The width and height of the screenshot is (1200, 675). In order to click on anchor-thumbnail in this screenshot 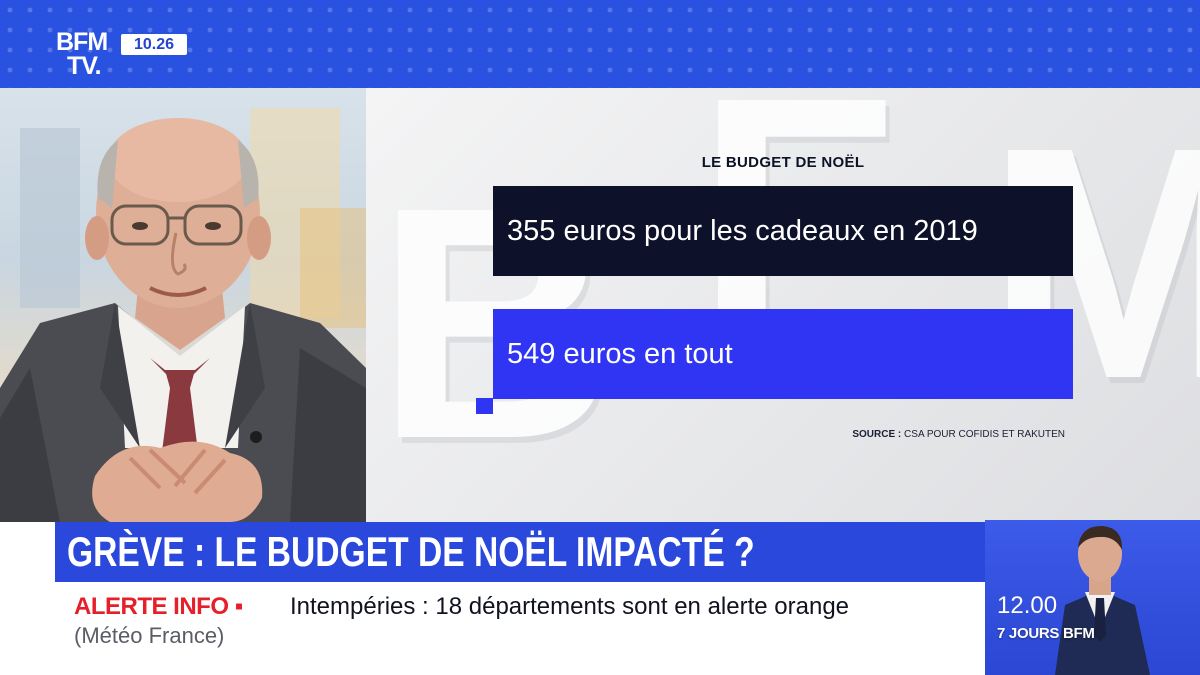, I will do `click(1102, 600)`.